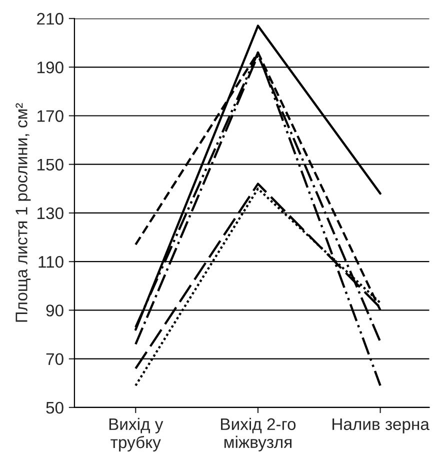 The width and height of the screenshot is (438, 463). I want to click on y-tick-label: 50, so click(55, 408).